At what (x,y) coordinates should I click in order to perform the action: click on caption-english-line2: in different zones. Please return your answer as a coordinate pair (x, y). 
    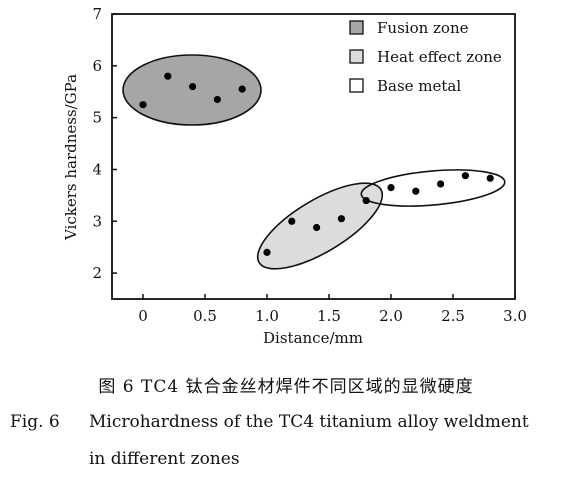
    Looking at the image, I should click on (164, 459).